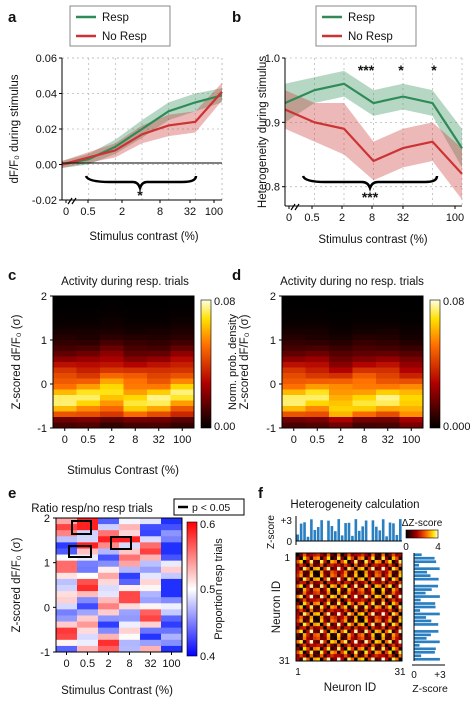 The width and height of the screenshot is (474, 714). I want to click on e-xtick-0: 0, so click(66, 664).